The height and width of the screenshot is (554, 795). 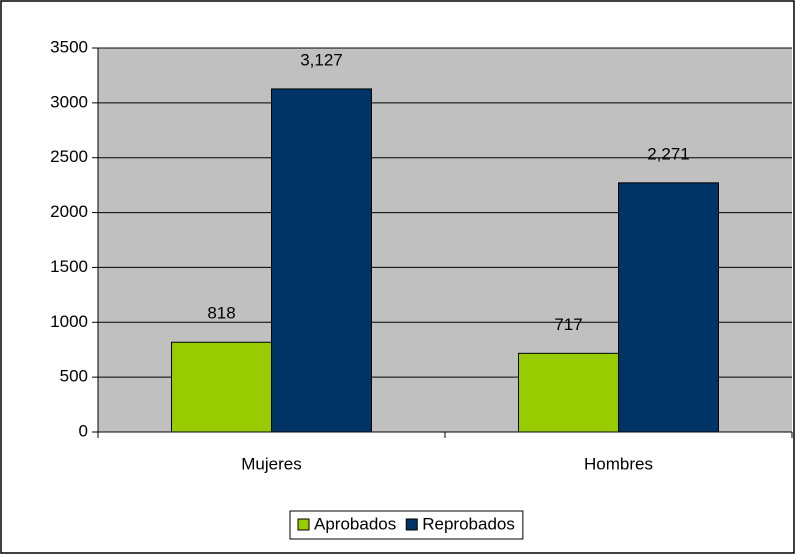 I want to click on x-tick-label: Hombres, so click(x=618, y=463).